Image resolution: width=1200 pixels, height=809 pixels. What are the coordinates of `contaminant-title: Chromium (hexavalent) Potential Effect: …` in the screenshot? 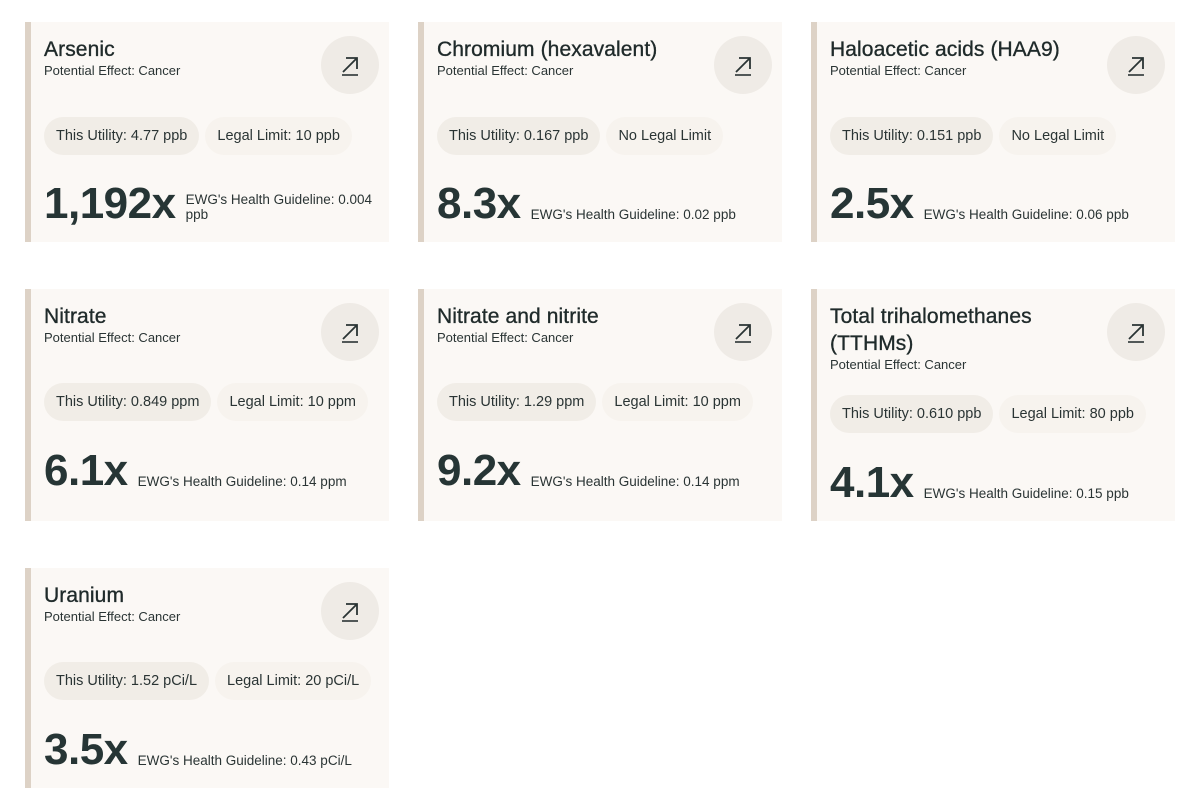 It's located at (567, 57).